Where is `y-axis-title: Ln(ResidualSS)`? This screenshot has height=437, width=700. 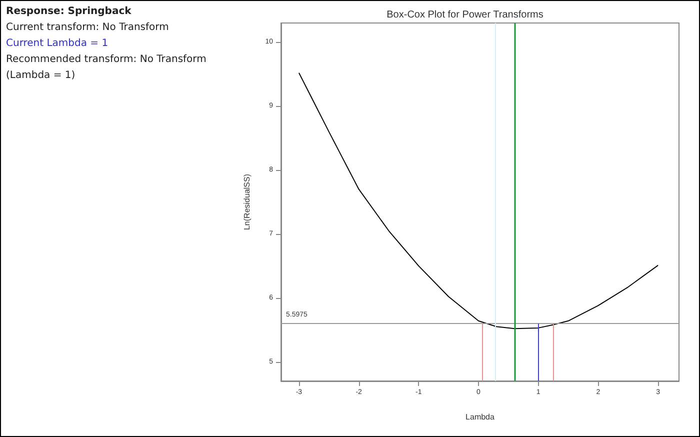 y-axis-title: Ln(ResidualSS) is located at coordinates (247, 202).